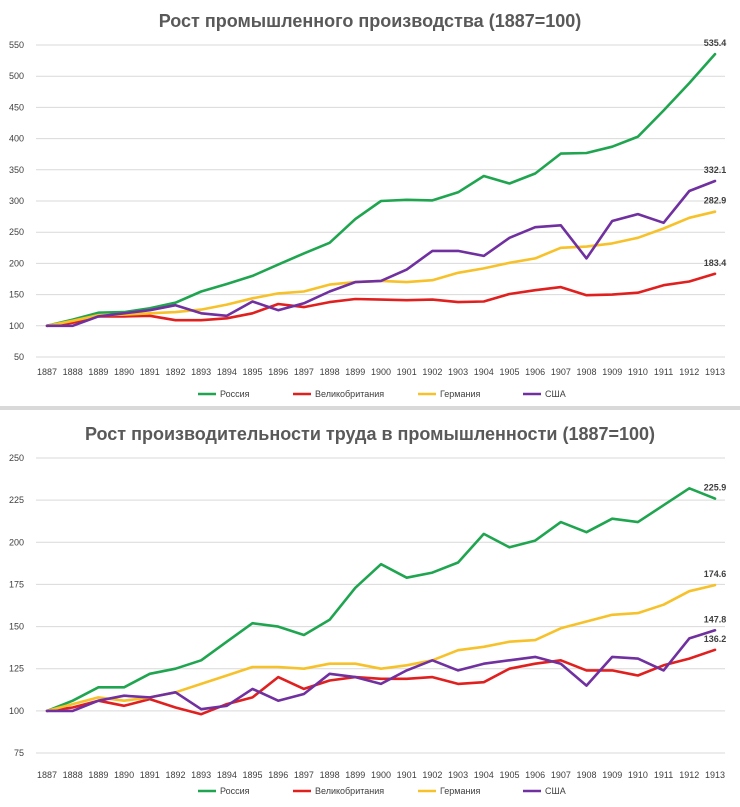  Describe the element at coordinates (715, 201) in the screenshot. I see `data-label: 282.9` at that location.